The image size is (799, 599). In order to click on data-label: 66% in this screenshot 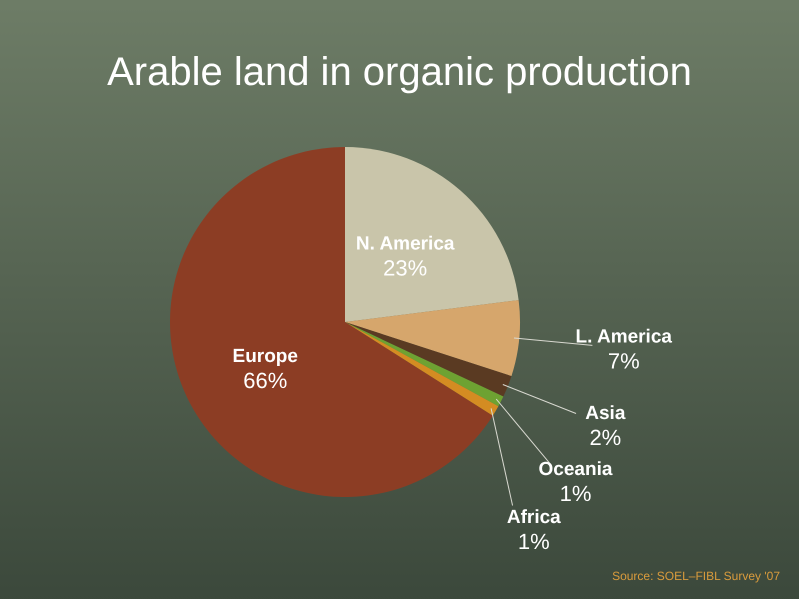, I will do `click(265, 380)`.